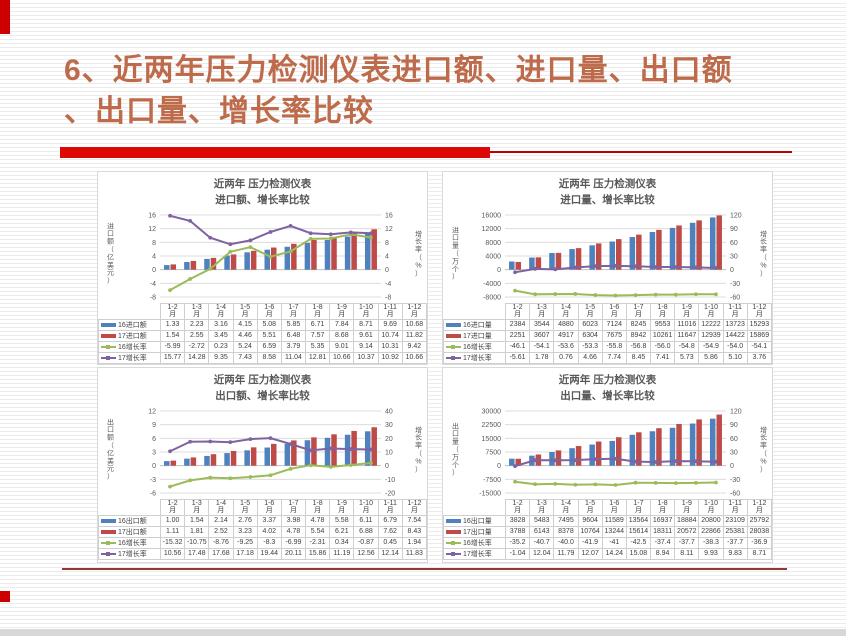 This screenshot has width=846, height=636. I want to click on x-axis-label: 1-12 月, so click(414, 507).